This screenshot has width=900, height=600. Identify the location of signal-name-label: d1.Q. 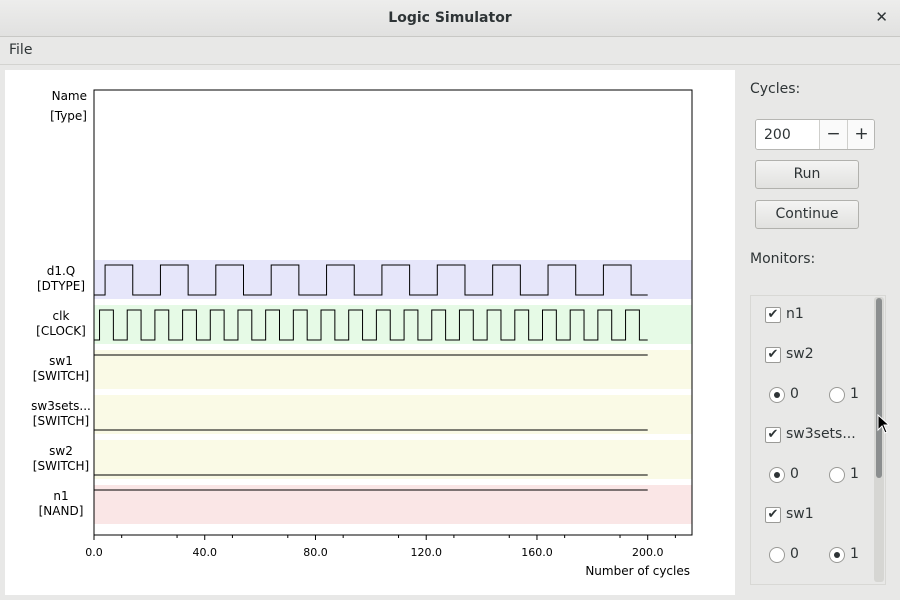
(61, 271).